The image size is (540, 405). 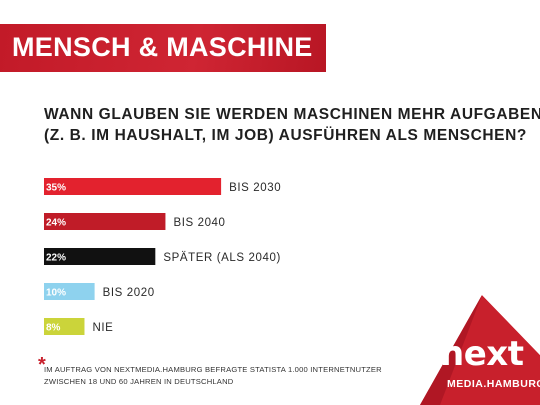 I want to click on banner-title: MENSCH & MASCHINE, so click(x=162, y=47).